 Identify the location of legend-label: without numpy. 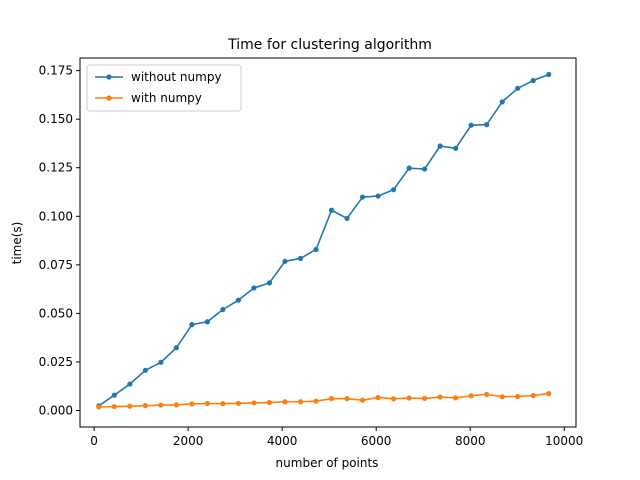
(176, 77).